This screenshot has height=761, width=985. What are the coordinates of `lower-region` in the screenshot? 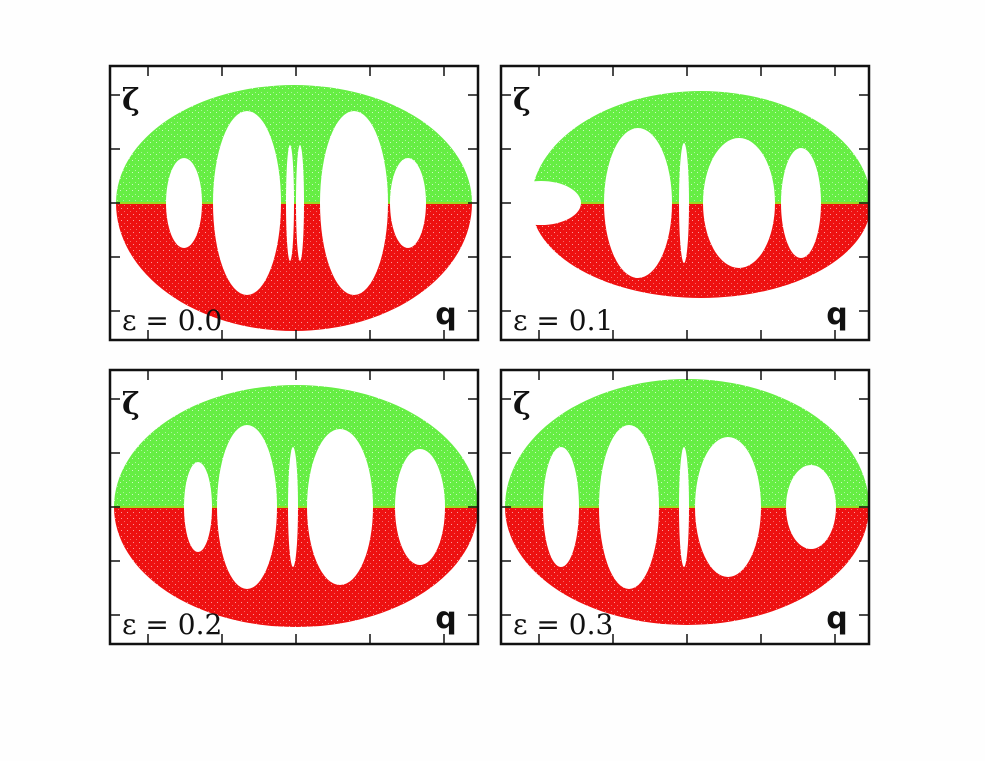 It's located at (687, 566).